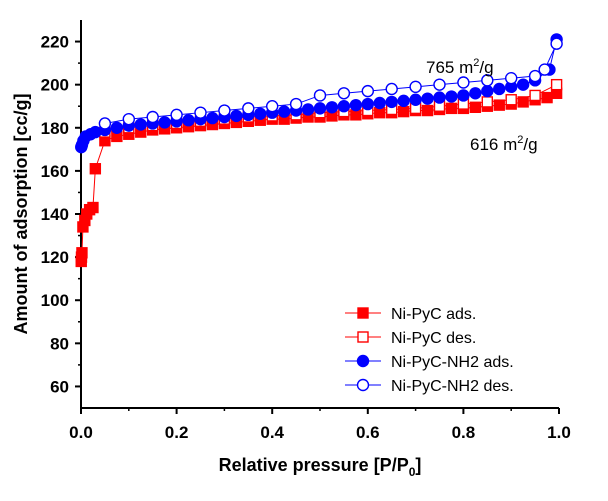  What do you see at coordinates (559, 432) in the screenshot?
I see `x-tick-label: 1.0` at bounding box center [559, 432].